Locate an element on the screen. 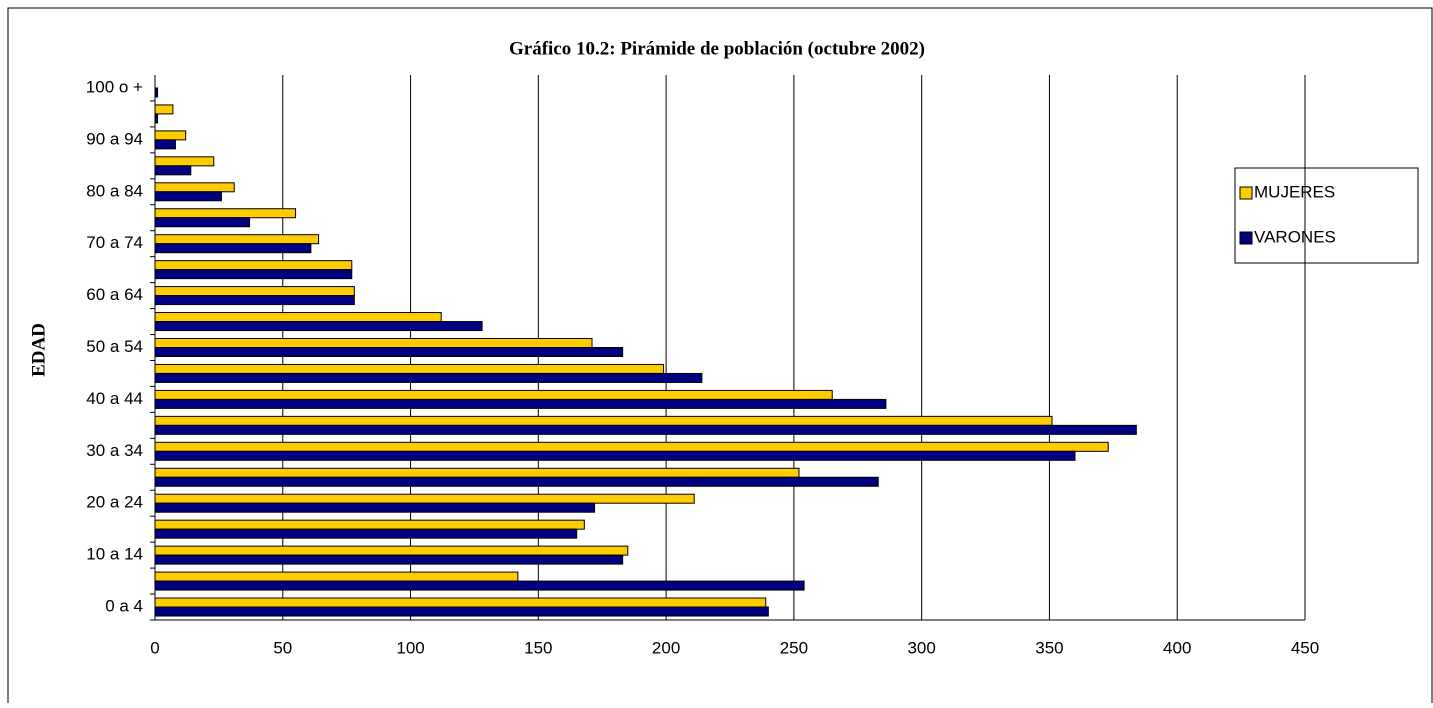 This screenshot has height=708, width=1433. y-tick-label: 0 a 4 is located at coordinates (124, 606).